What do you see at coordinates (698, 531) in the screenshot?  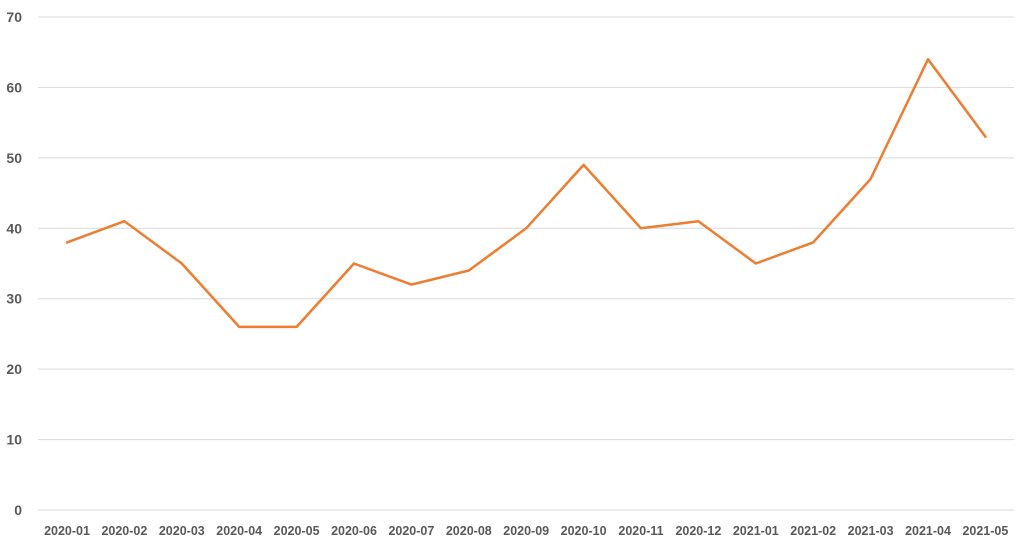 I see `x-tick-label: 2020-12` at bounding box center [698, 531].